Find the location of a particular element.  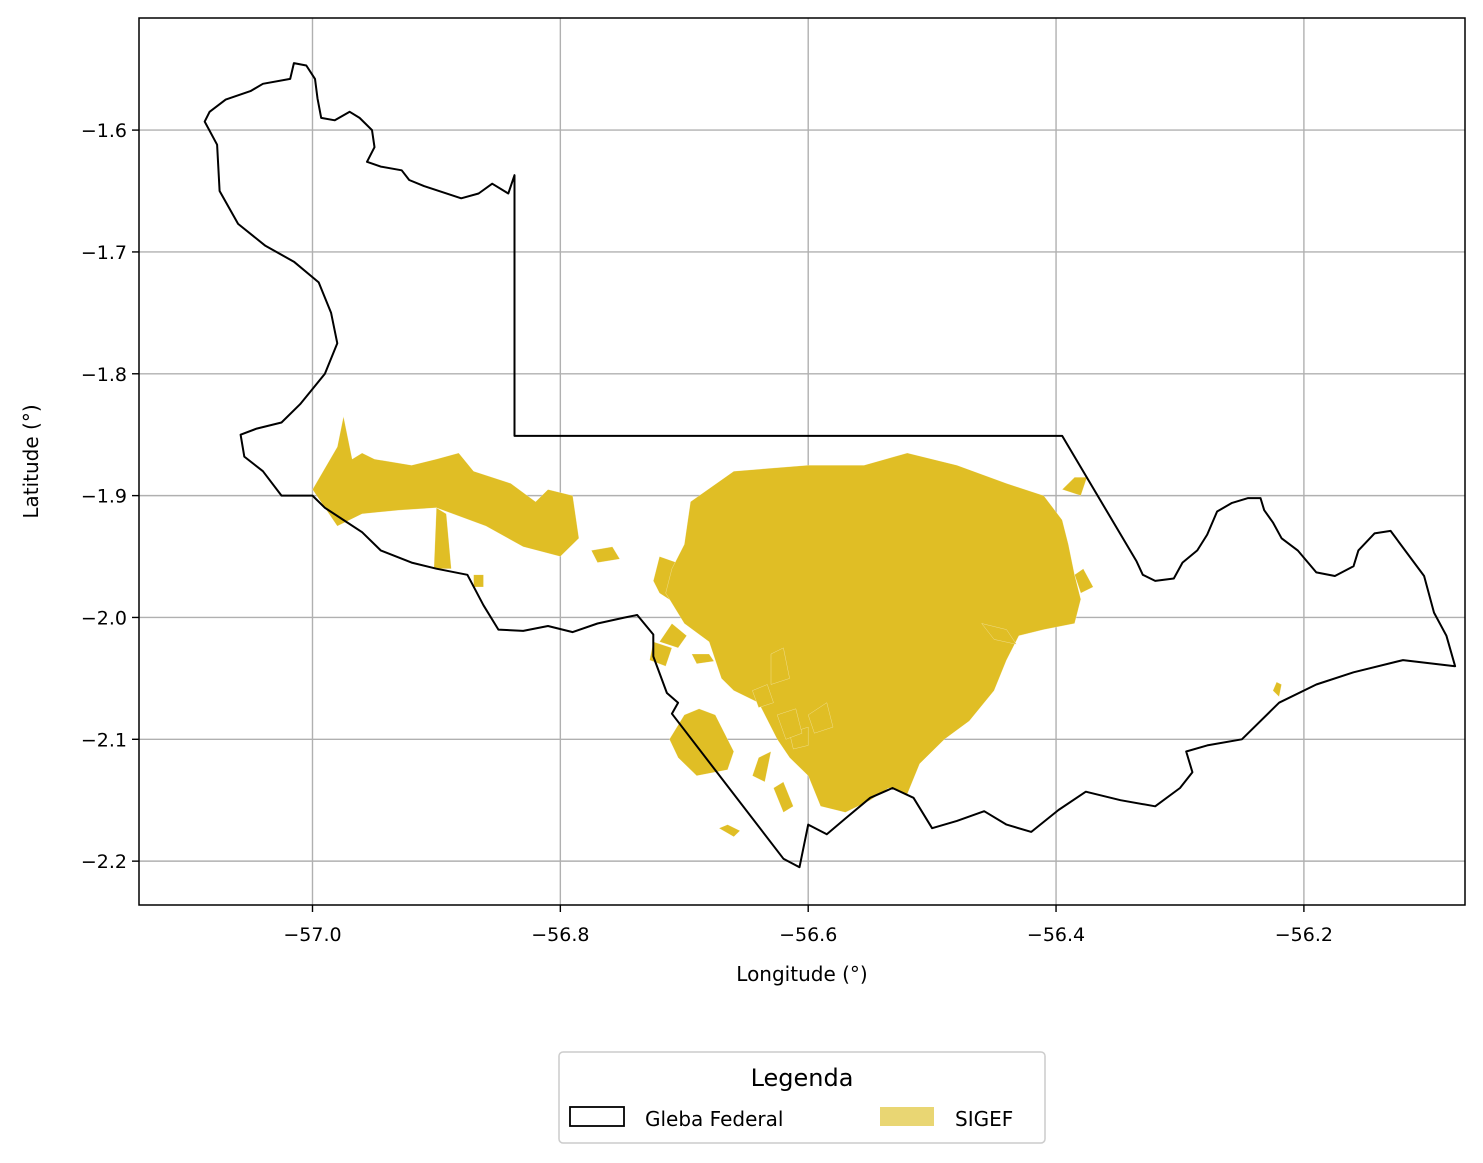

y-tick-label: −1.7 is located at coordinates (104, 253).